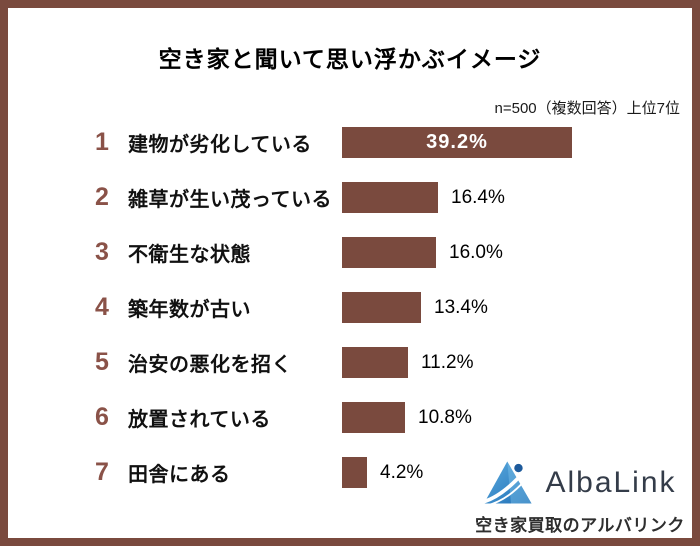 This screenshot has height=546, width=700. I want to click on category-label: 田舎にある, so click(179, 475).